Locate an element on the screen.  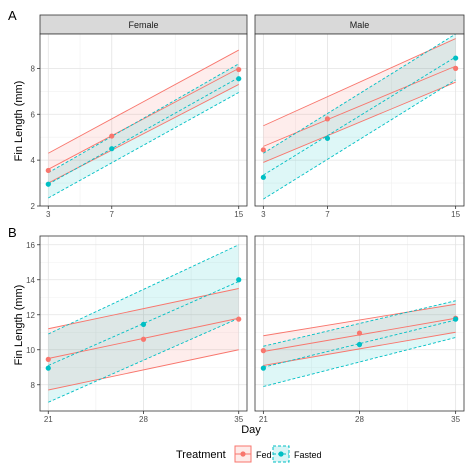
y-tick-label: 16 is located at coordinates (30, 245).